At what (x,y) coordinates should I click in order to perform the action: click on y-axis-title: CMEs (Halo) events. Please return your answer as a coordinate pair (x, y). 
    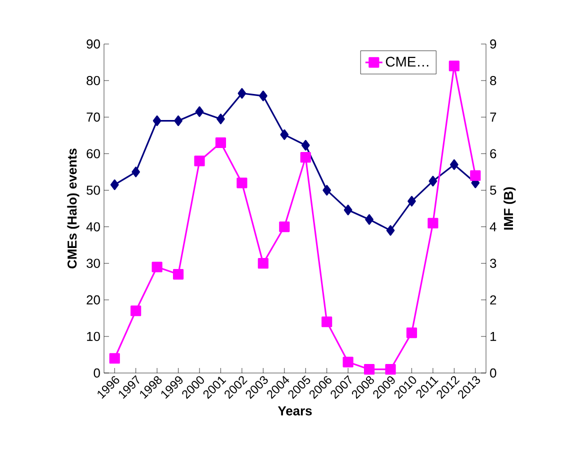
    Looking at the image, I should click on (73, 208).